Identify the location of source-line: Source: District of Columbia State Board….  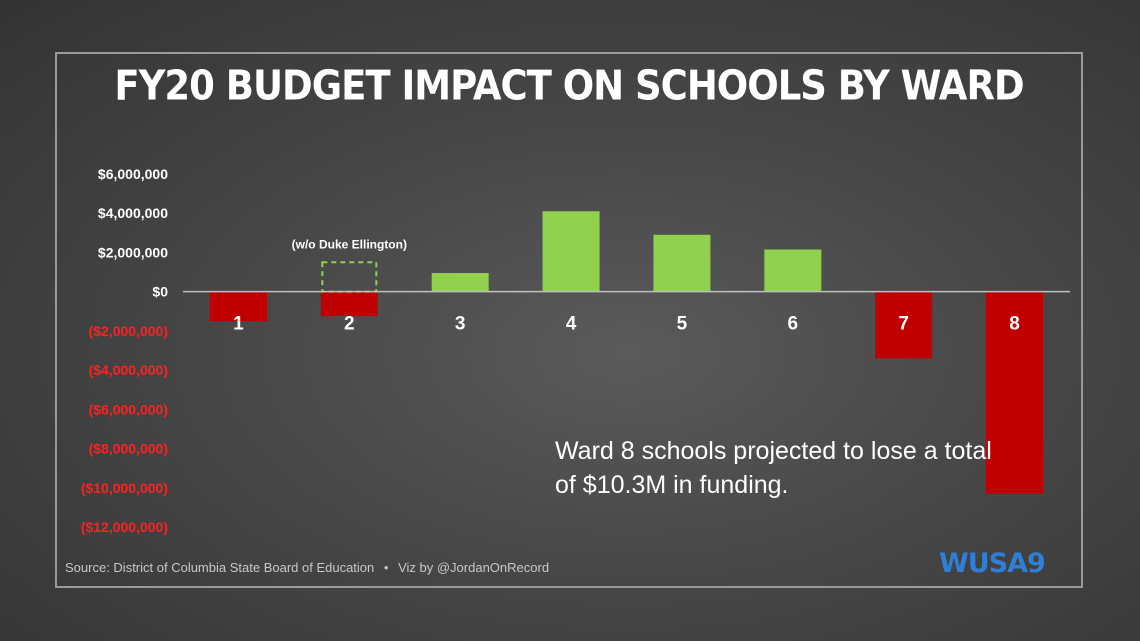
(307, 567).